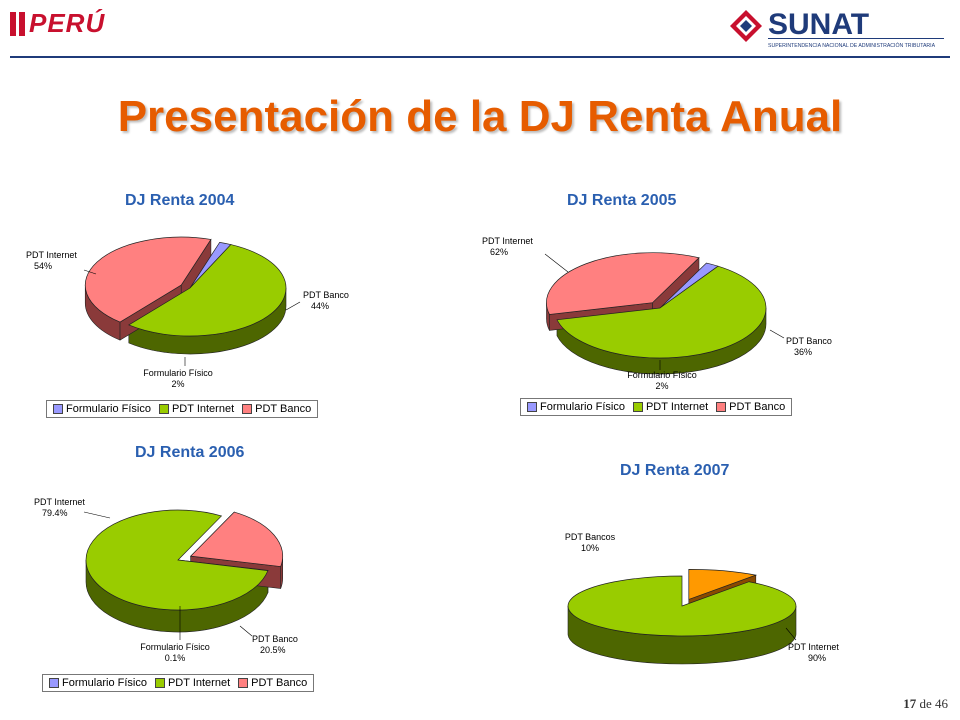 This screenshot has width=960, height=720. Describe the element at coordinates (746, 26) in the screenshot. I see `sunat-emblem-icon` at that location.